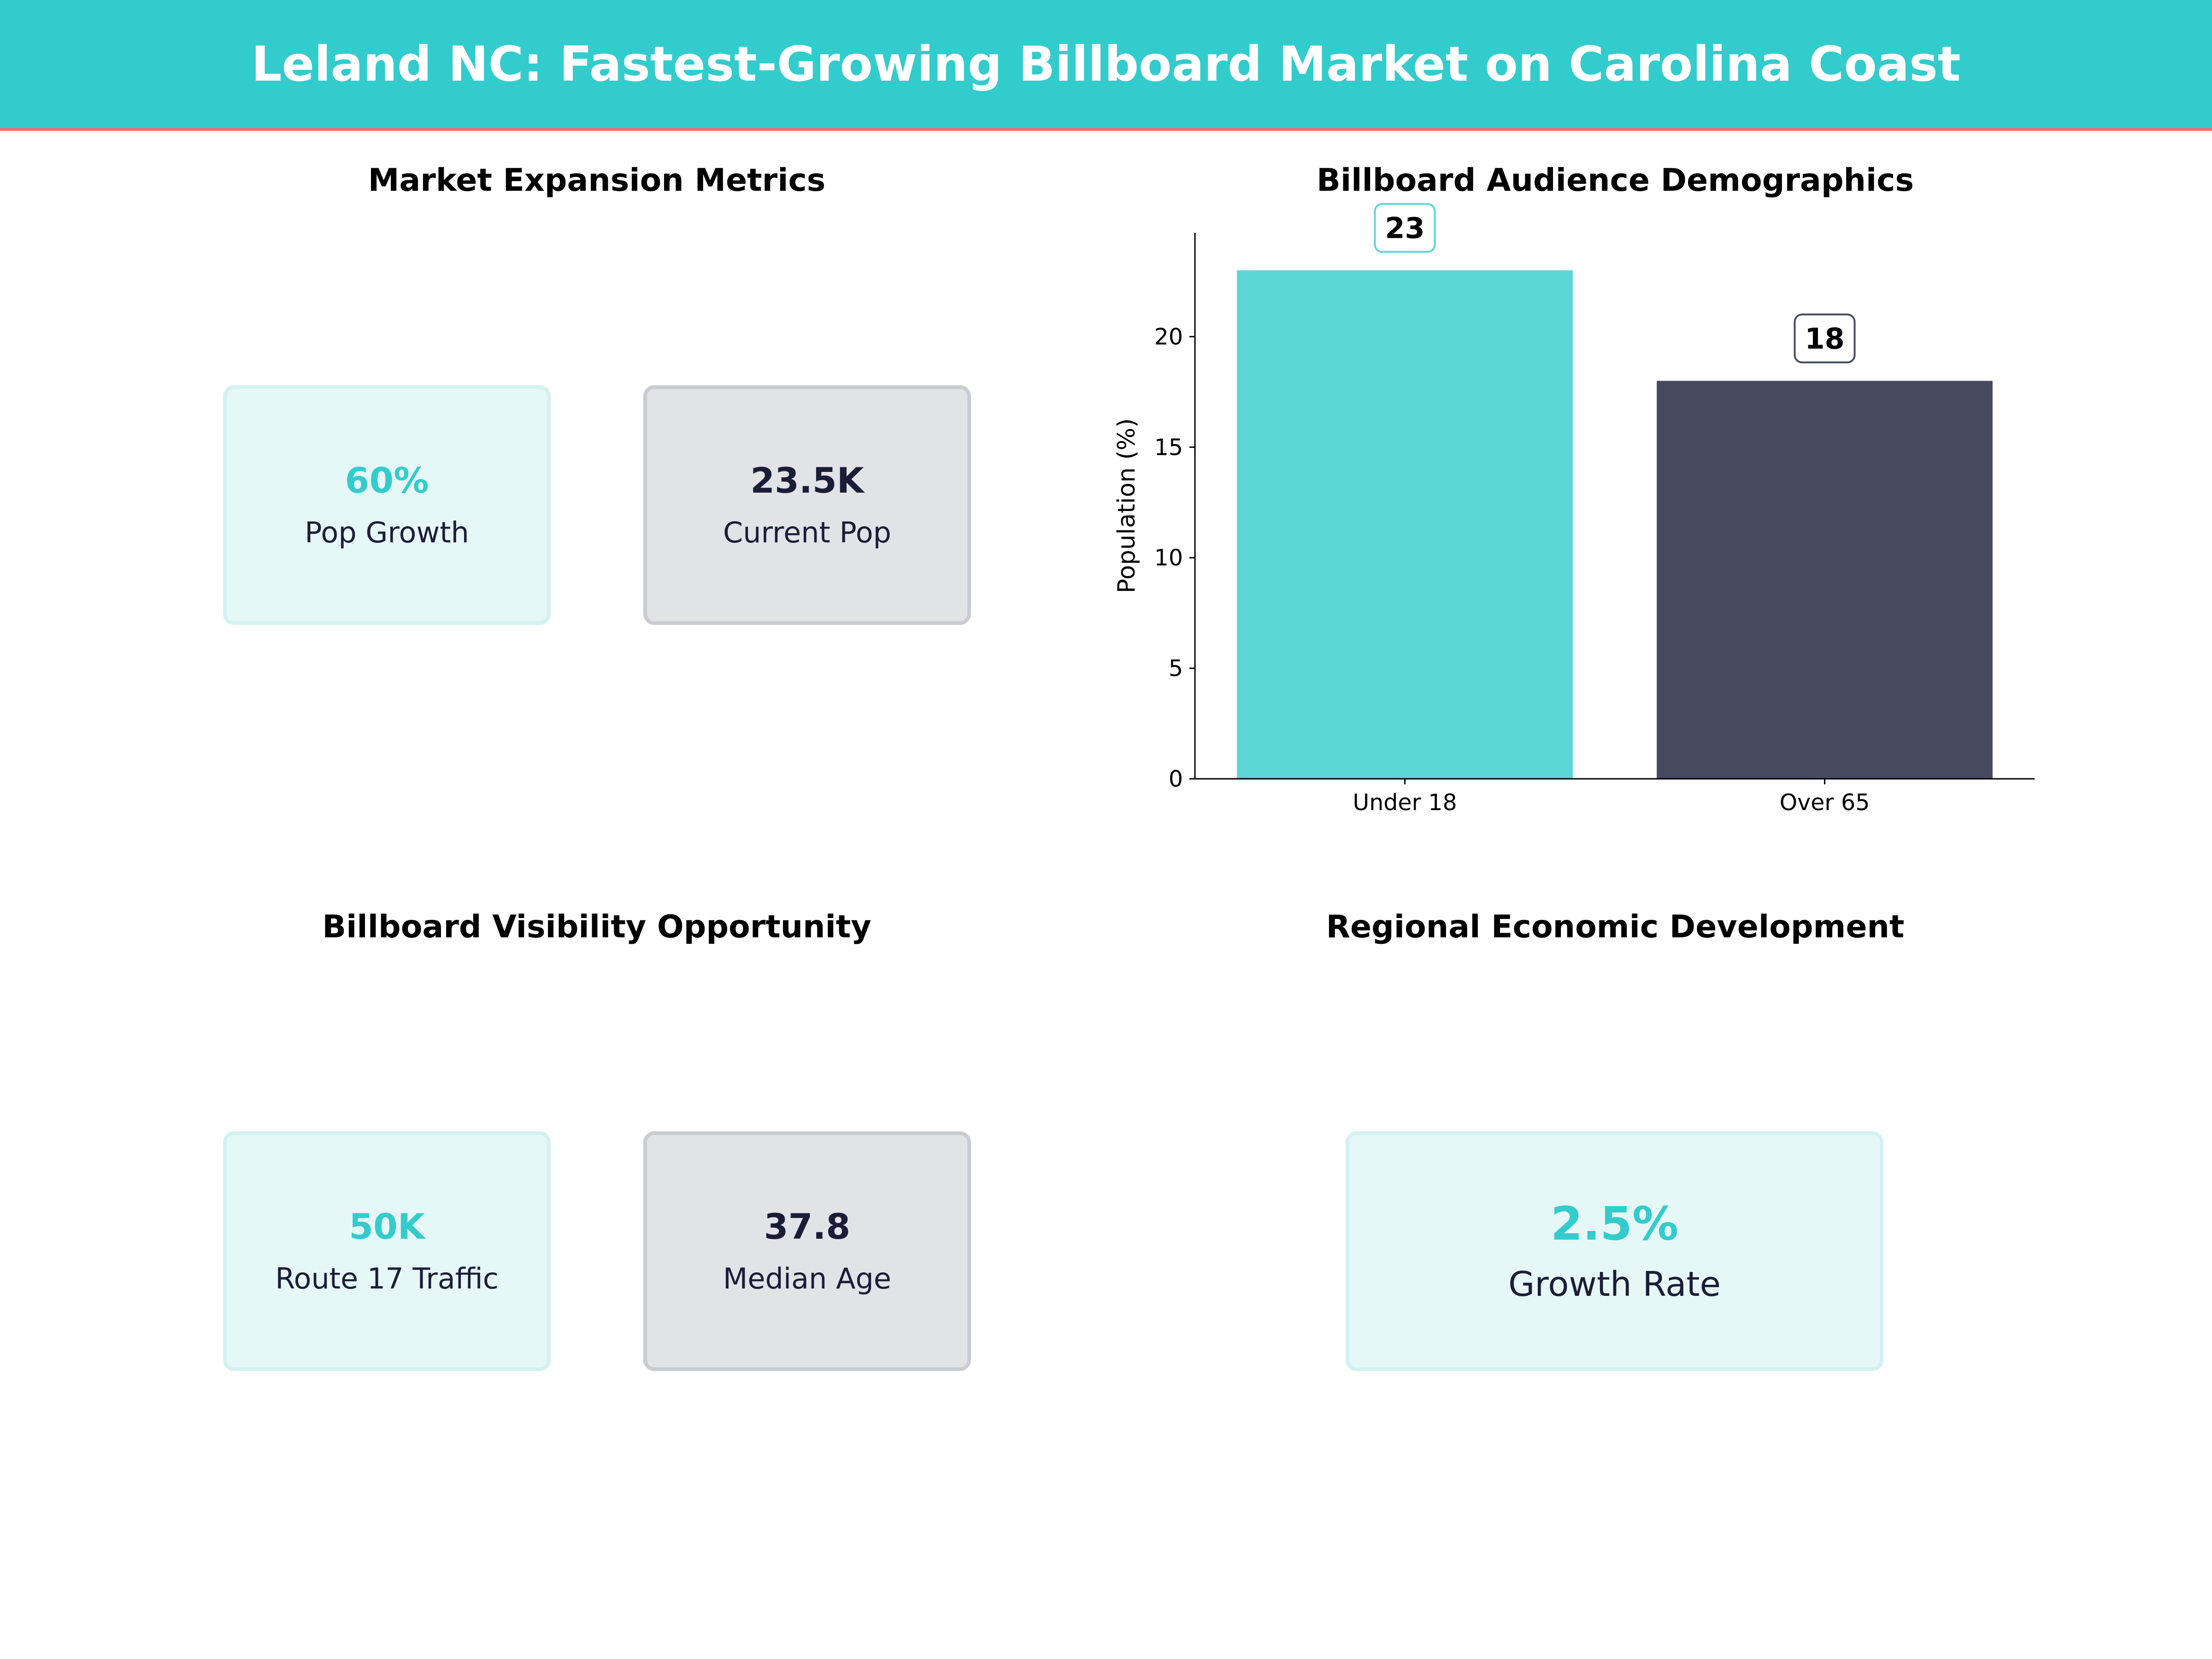 The height and width of the screenshot is (1659, 2212). What do you see at coordinates (597, 180) in the screenshot?
I see `market-panel-title: Market Expansion Metrics` at bounding box center [597, 180].